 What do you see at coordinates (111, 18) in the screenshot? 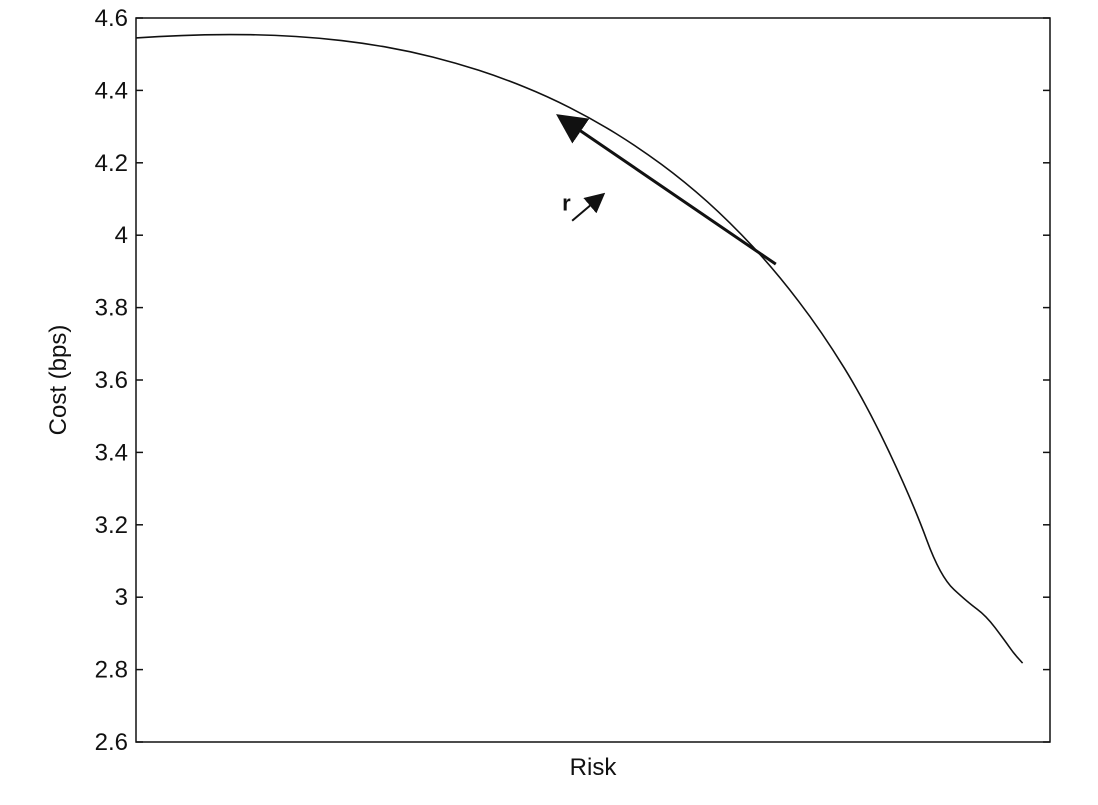
I see `y-tick-label: 4.6` at bounding box center [111, 18].